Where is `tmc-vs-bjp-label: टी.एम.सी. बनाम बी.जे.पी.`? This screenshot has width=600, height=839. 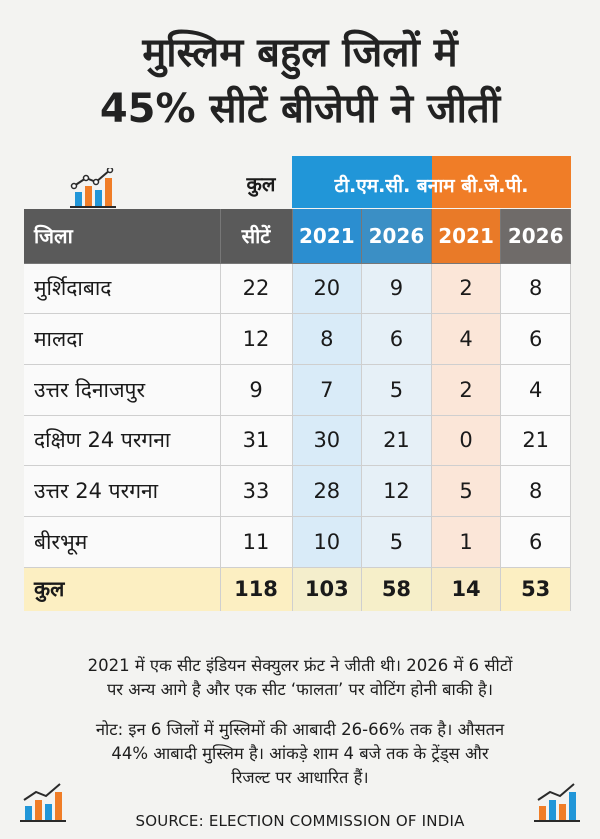 tmc-vs-bjp-label: टी.एम.सी. बनाम बी.जे.पी. is located at coordinates (431, 186).